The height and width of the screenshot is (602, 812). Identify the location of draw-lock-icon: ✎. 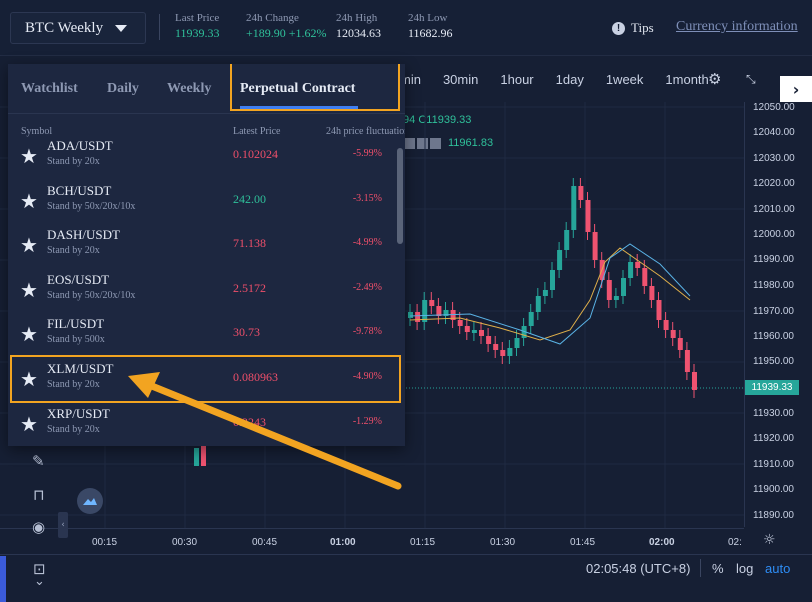
(38, 461).